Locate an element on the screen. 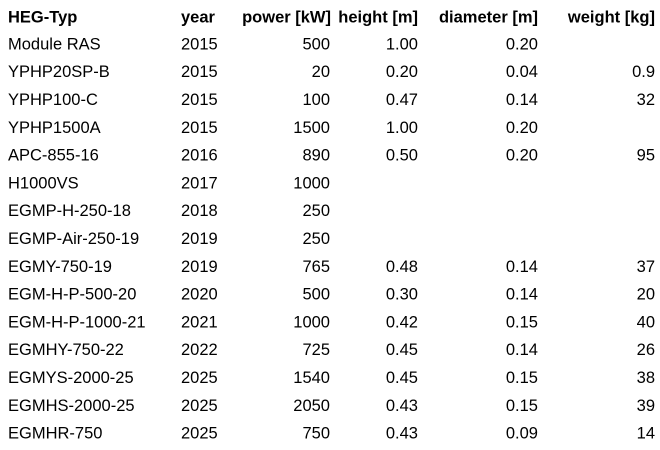 This screenshot has width=660, height=450. column-header: year is located at coordinates (198, 17).